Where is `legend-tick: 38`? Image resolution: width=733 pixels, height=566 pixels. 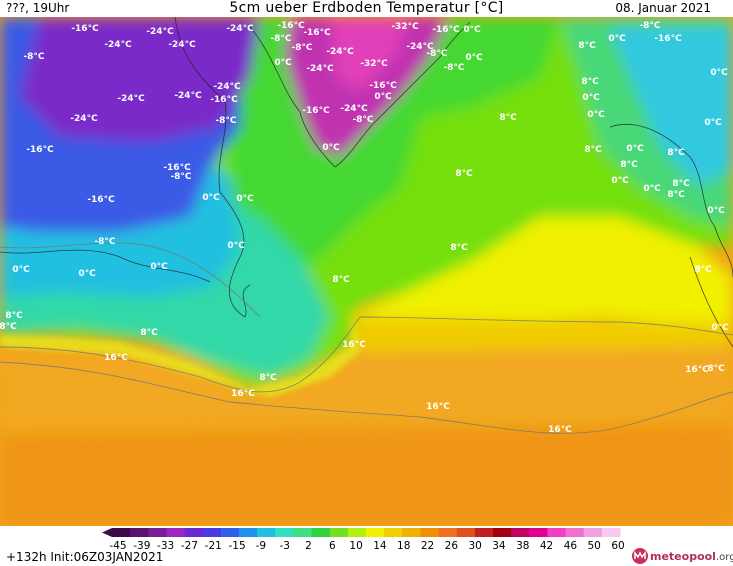 legend-tick: 38 is located at coordinates (523, 546).